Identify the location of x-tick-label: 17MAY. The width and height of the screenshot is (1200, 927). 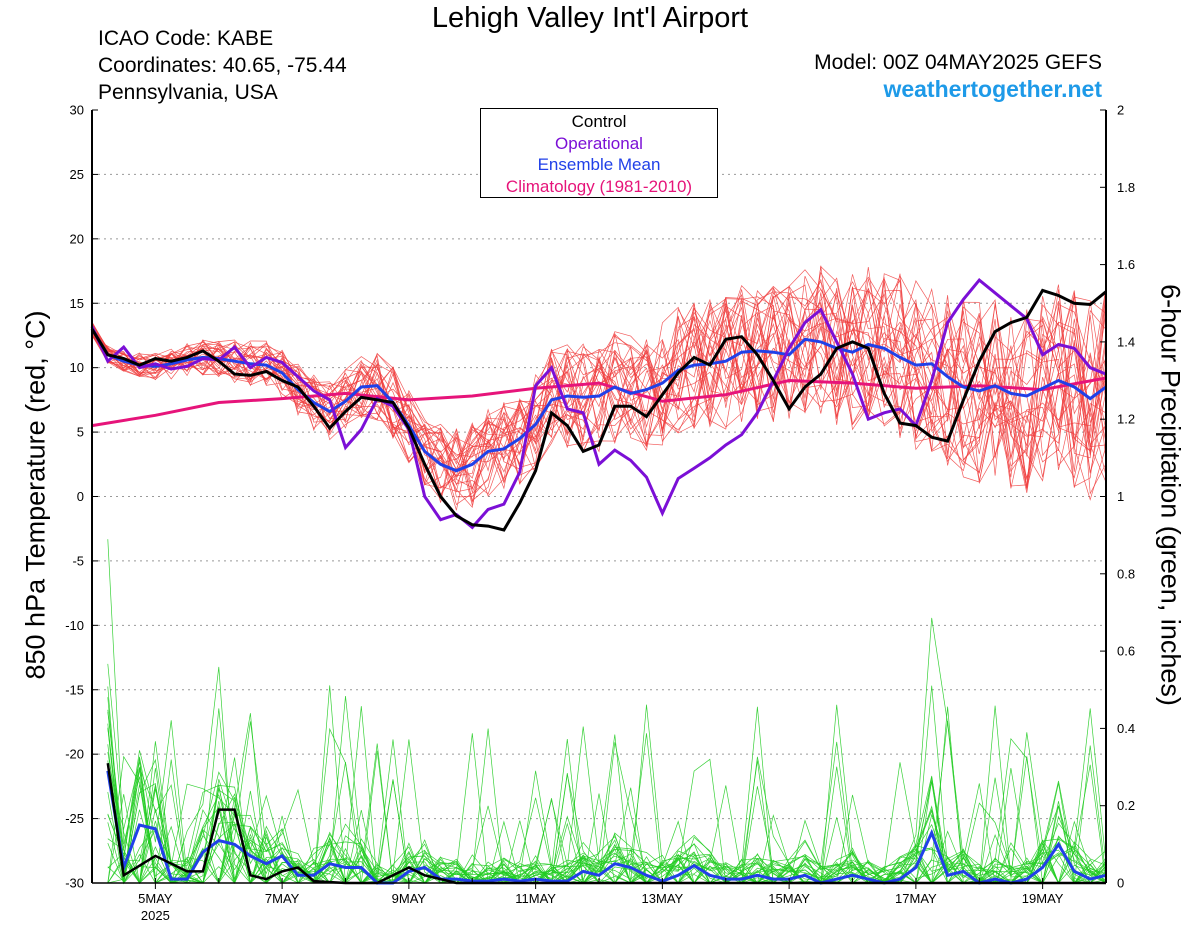
(916, 898).